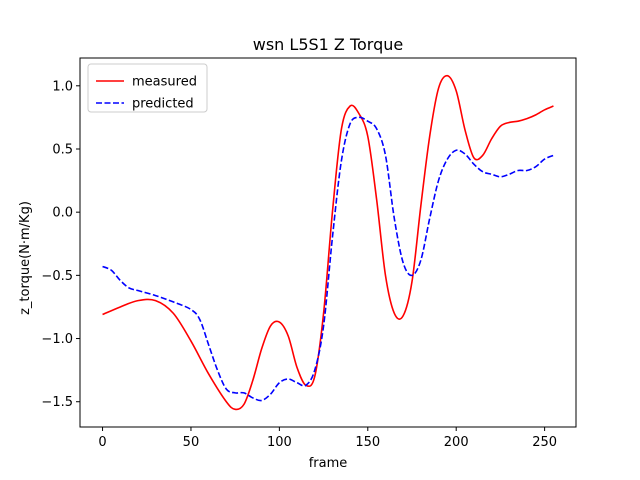  What do you see at coordinates (163, 104) in the screenshot?
I see `legend-label-predicted: predicted` at bounding box center [163, 104].